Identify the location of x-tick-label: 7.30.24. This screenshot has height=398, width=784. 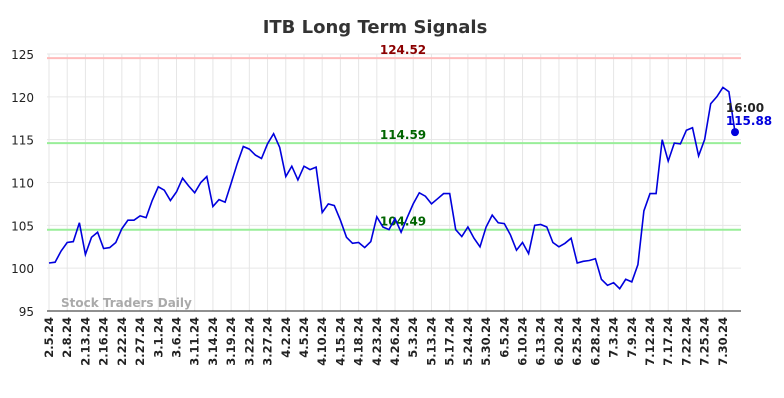
(723, 341).